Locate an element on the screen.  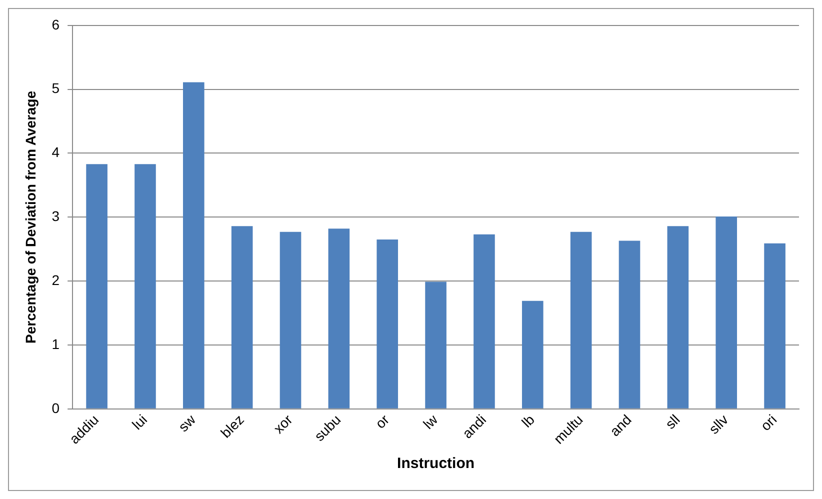
x-tick-label: and is located at coordinates (620, 425).